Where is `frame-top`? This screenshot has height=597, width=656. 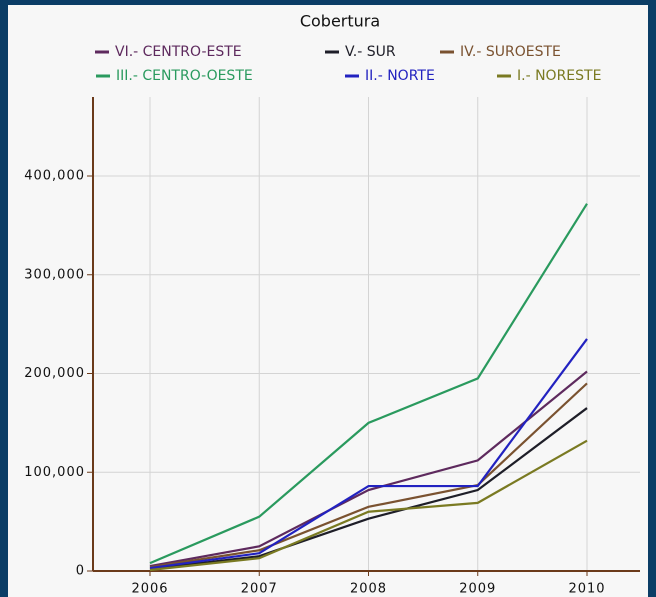 frame-top is located at coordinates (328, 2).